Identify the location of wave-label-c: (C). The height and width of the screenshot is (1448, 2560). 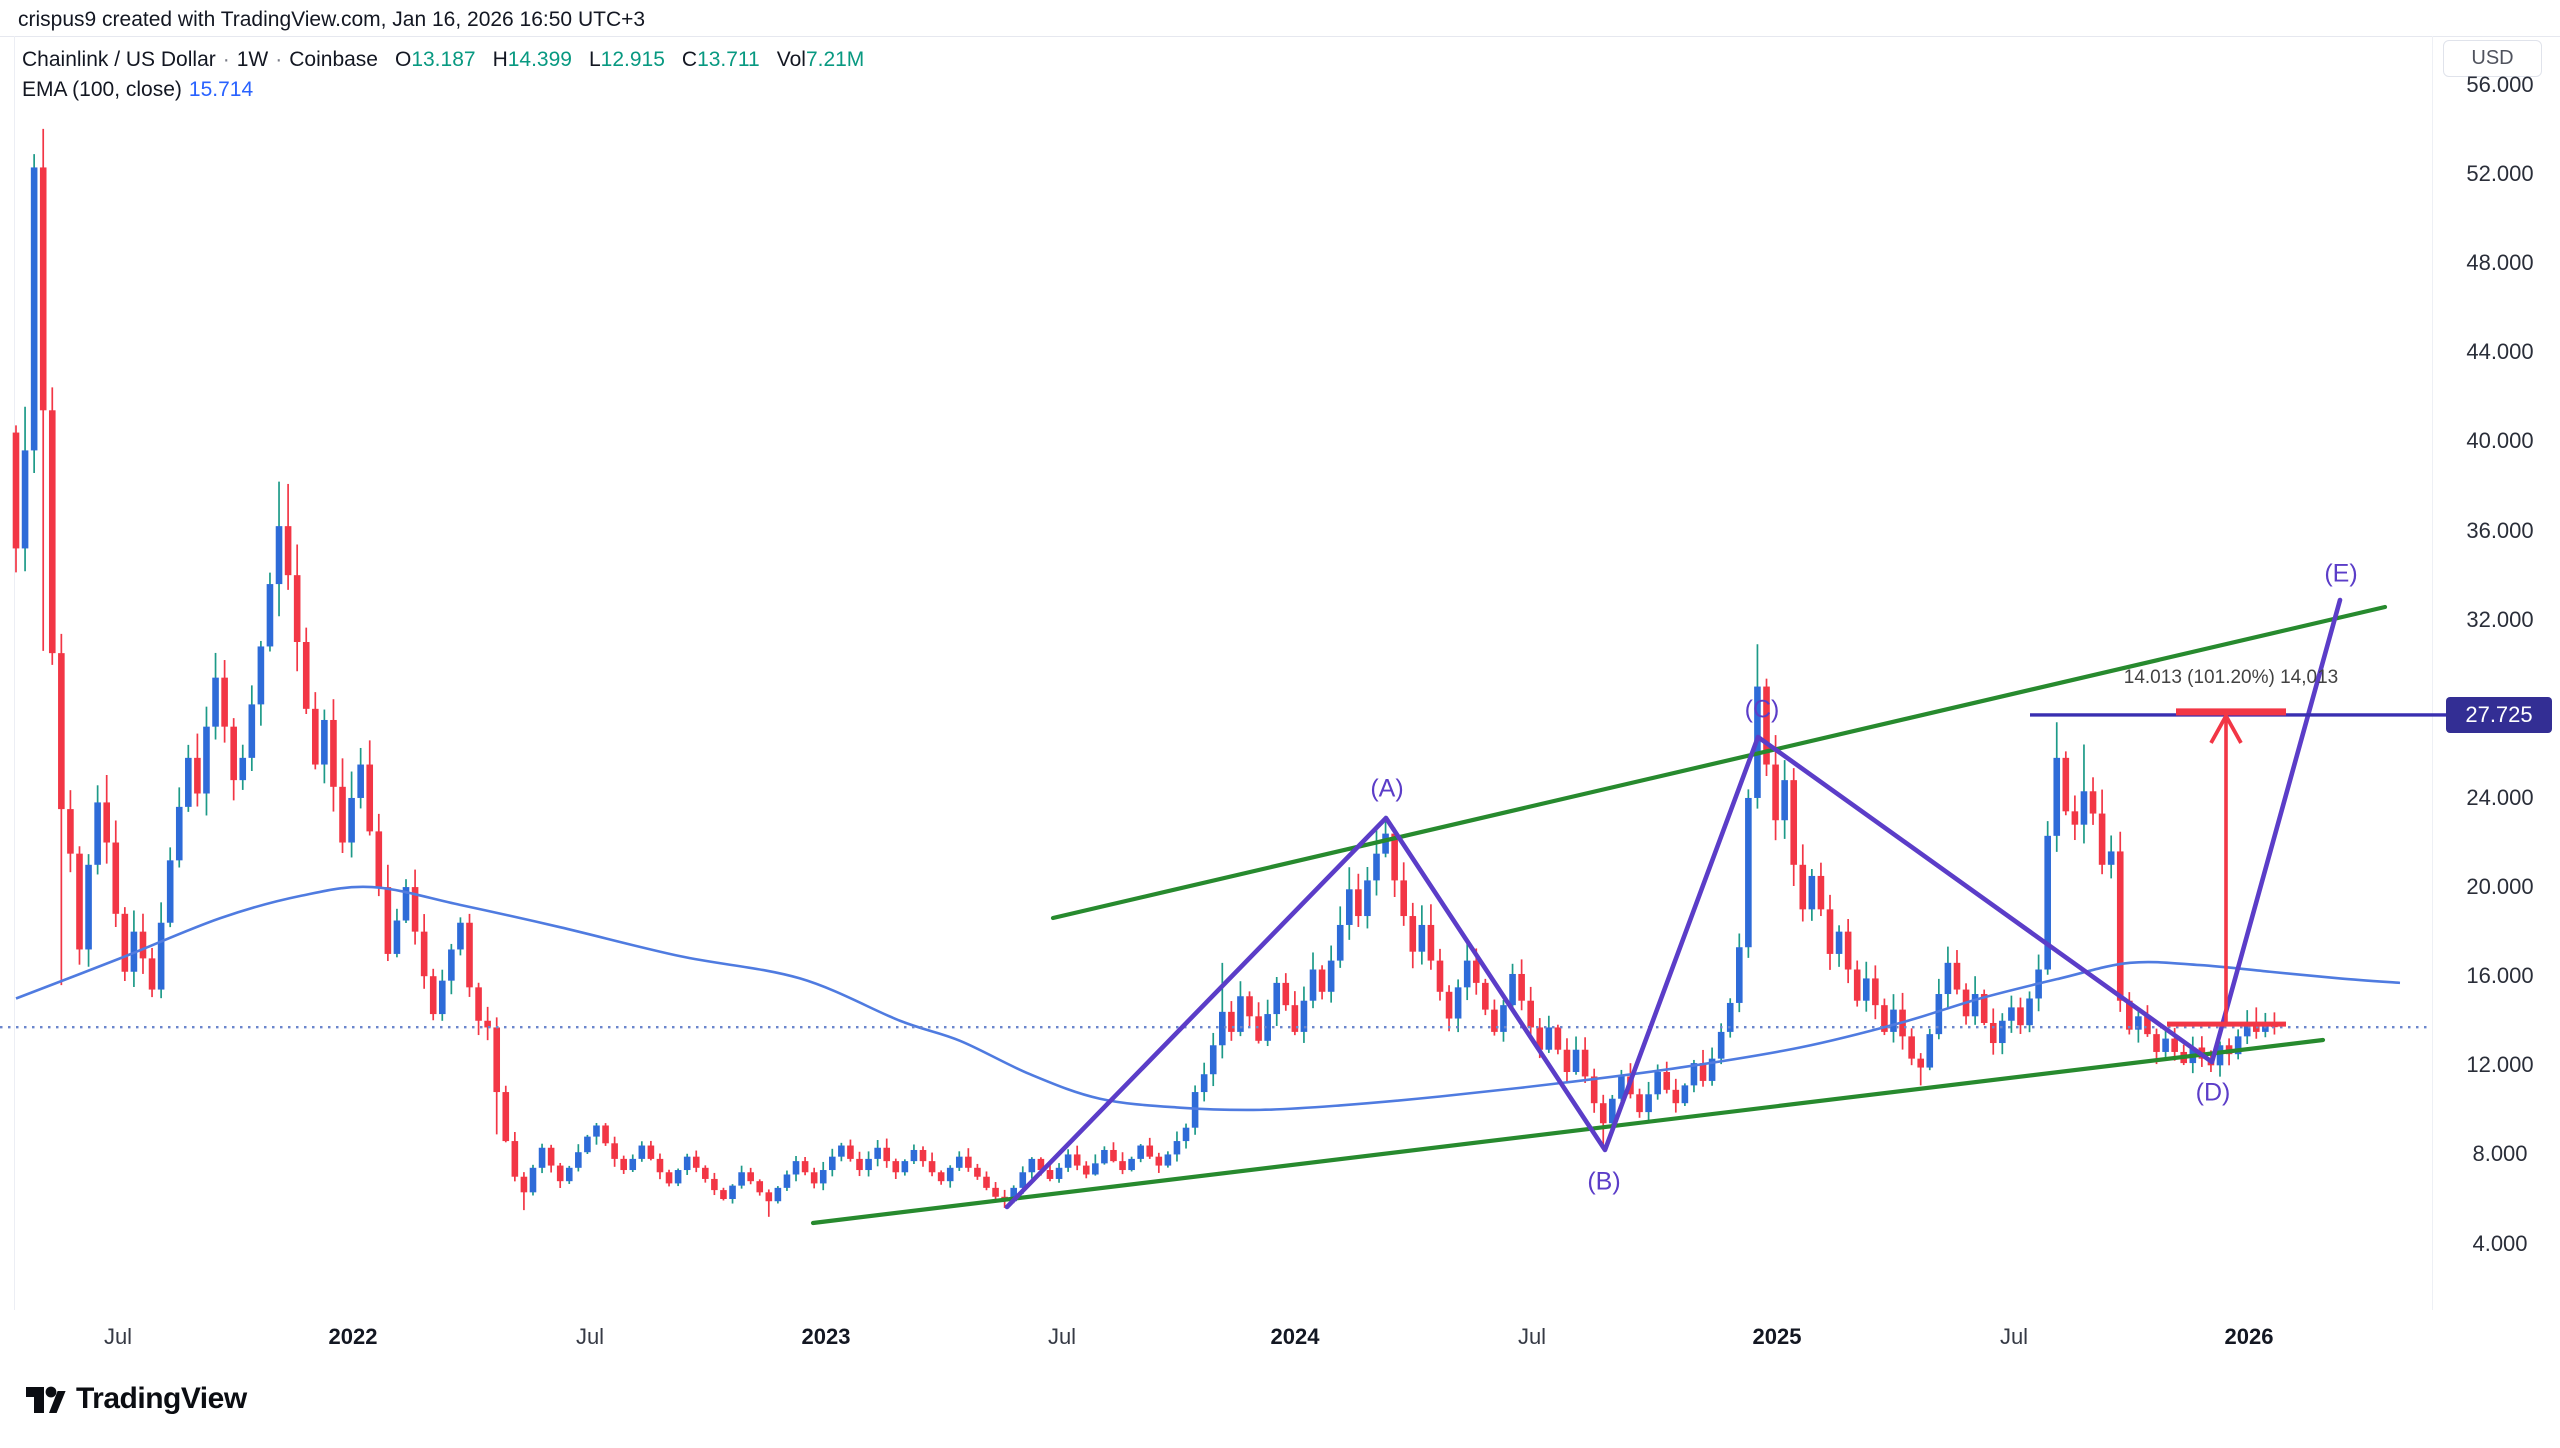
(1762, 709).